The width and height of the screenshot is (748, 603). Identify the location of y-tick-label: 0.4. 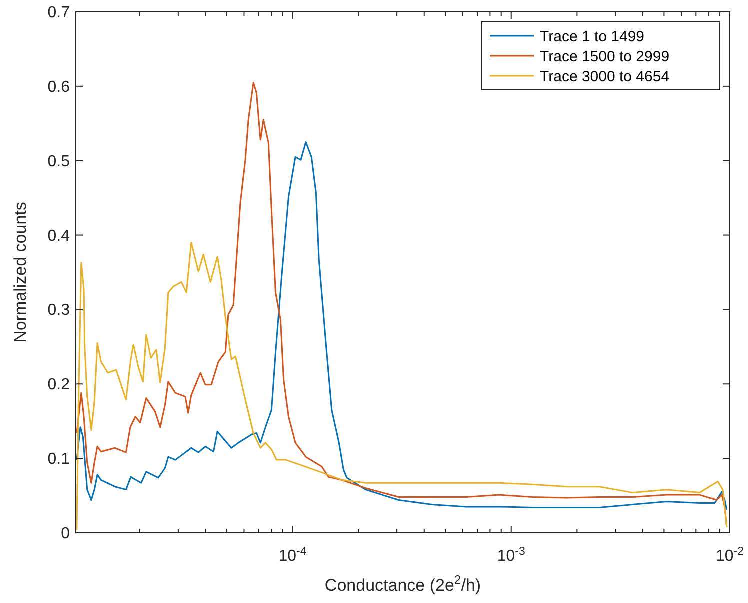
(59, 236).